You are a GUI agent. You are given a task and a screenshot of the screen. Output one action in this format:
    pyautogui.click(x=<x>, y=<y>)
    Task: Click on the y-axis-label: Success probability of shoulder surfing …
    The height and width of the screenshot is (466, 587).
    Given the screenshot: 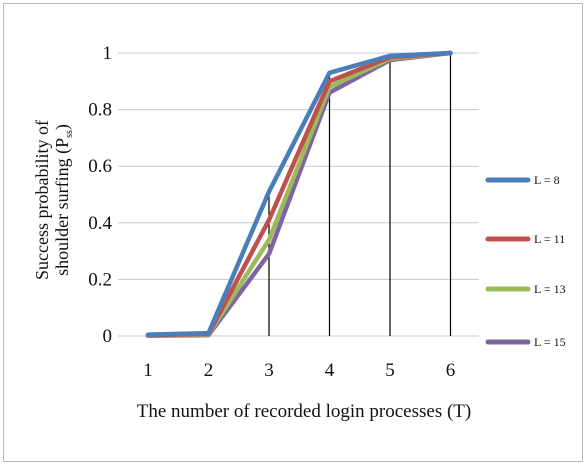 What is the action you would take?
    pyautogui.click(x=53, y=200)
    